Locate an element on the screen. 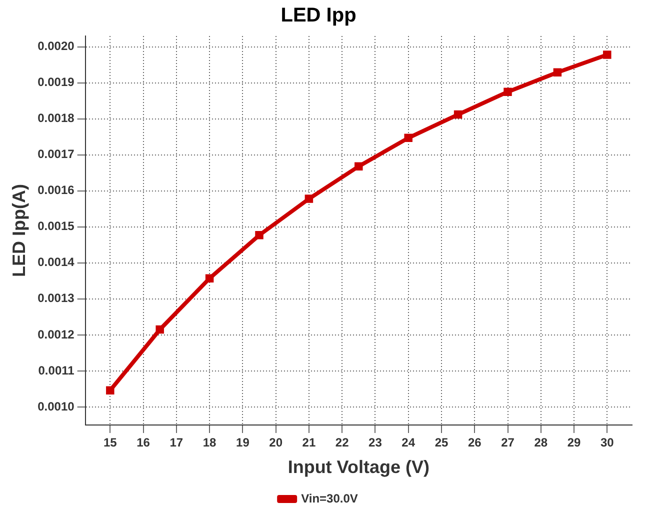  legend-label: Vin=30.0V is located at coordinates (329, 498).